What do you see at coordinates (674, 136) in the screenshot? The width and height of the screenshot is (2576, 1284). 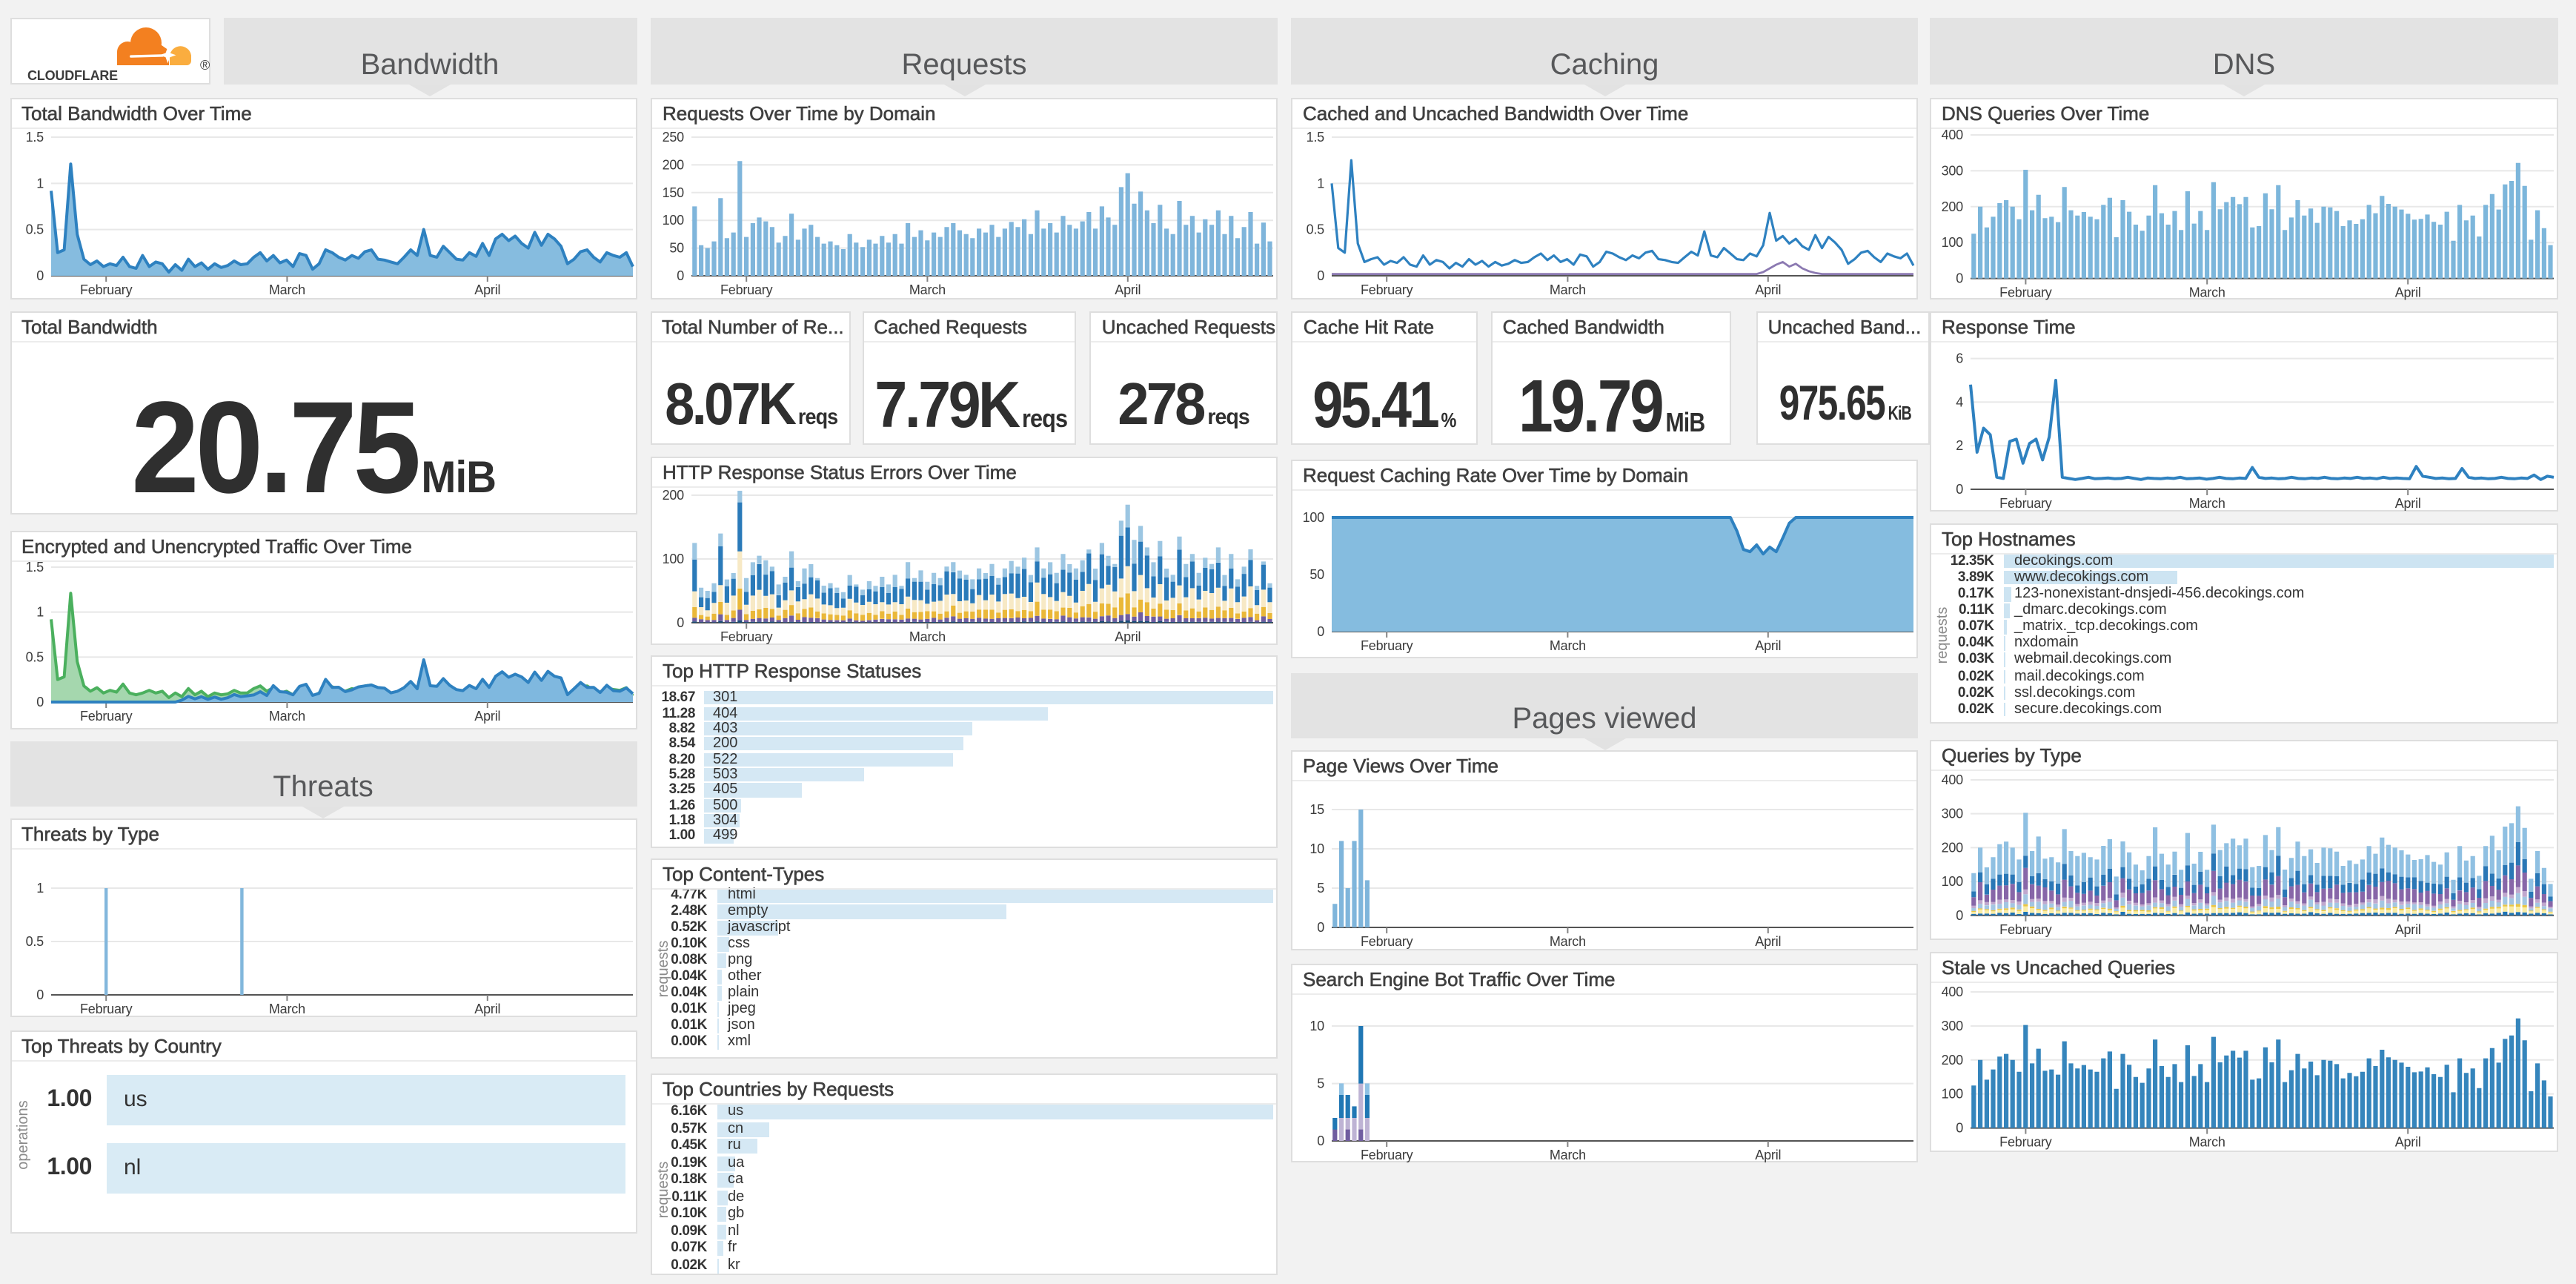 I see `svg-text: 250` at bounding box center [674, 136].